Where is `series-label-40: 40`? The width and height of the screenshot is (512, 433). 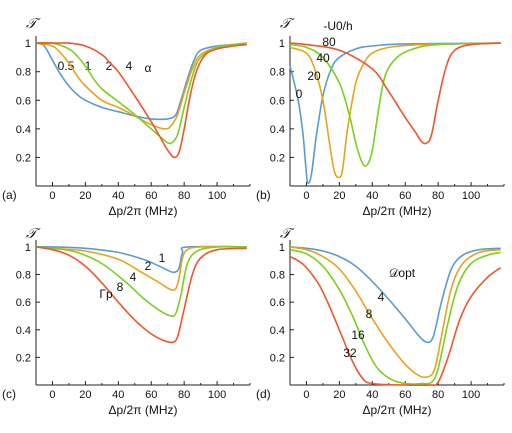 series-label-40: 40 is located at coordinates (323, 58).